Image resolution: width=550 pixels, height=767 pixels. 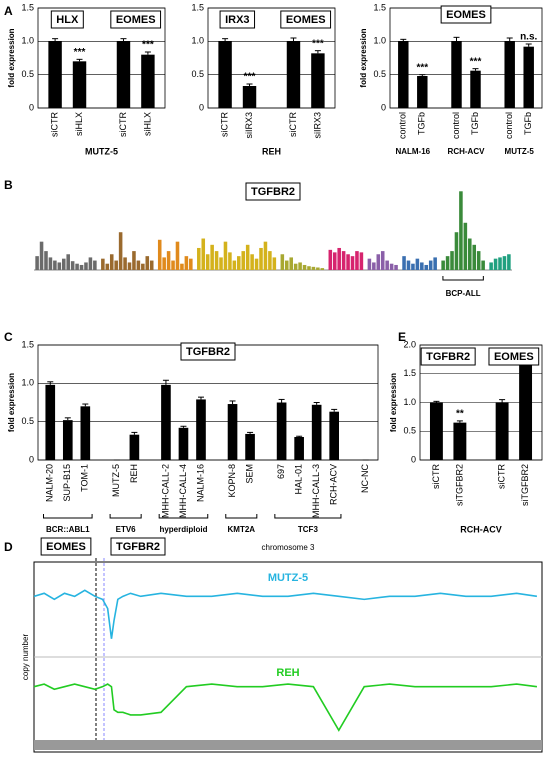 I want to click on ideogram, so click(x=288, y=745).